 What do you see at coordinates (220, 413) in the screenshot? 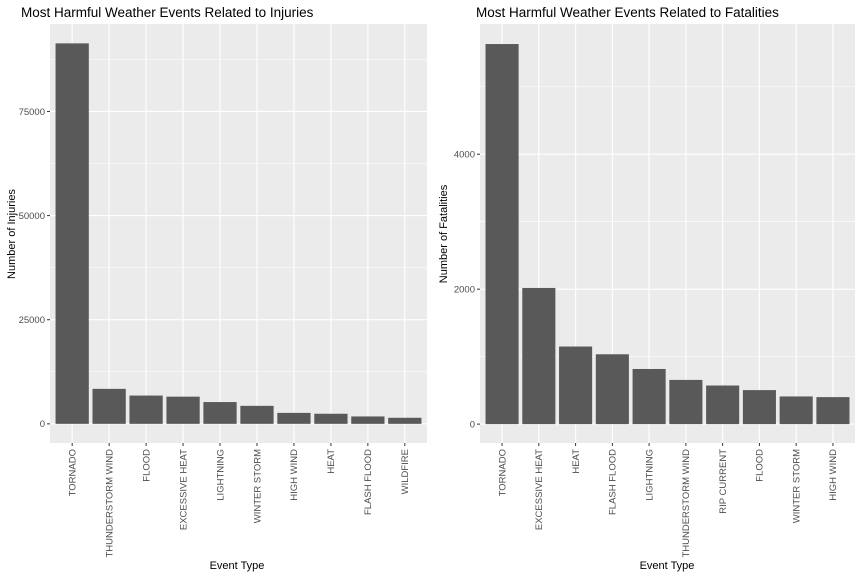
I see `injuries-bar-lightning` at bounding box center [220, 413].